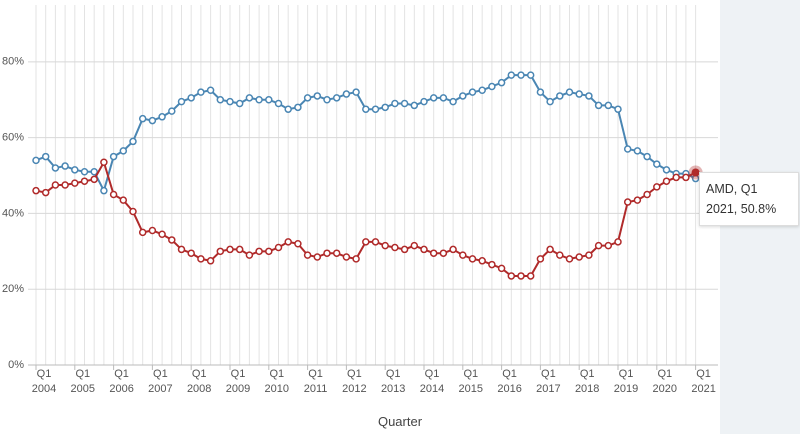 The height and width of the screenshot is (434, 800). Describe the element at coordinates (13, 213) in the screenshot. I see `y-tick-label: 40%` at that location.